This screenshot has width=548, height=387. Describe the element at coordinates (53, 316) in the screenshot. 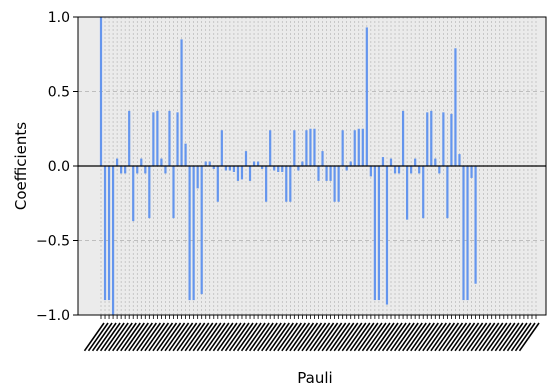

I see `y-tick-label: −1.0` at that location.